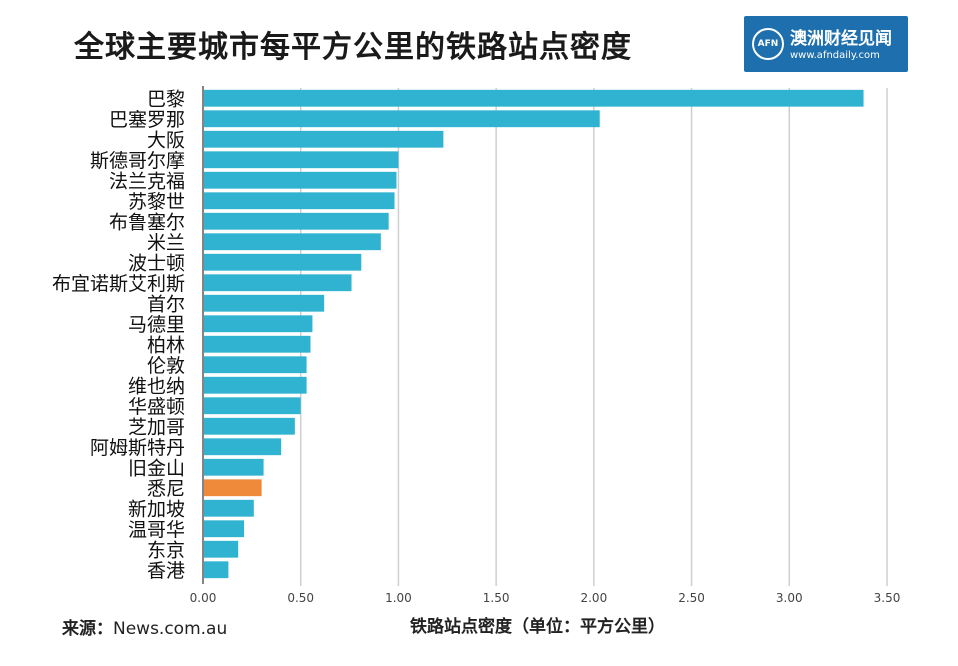  I want to click on category-label: 布宜诺斯艾利斯, so click(118, 284).